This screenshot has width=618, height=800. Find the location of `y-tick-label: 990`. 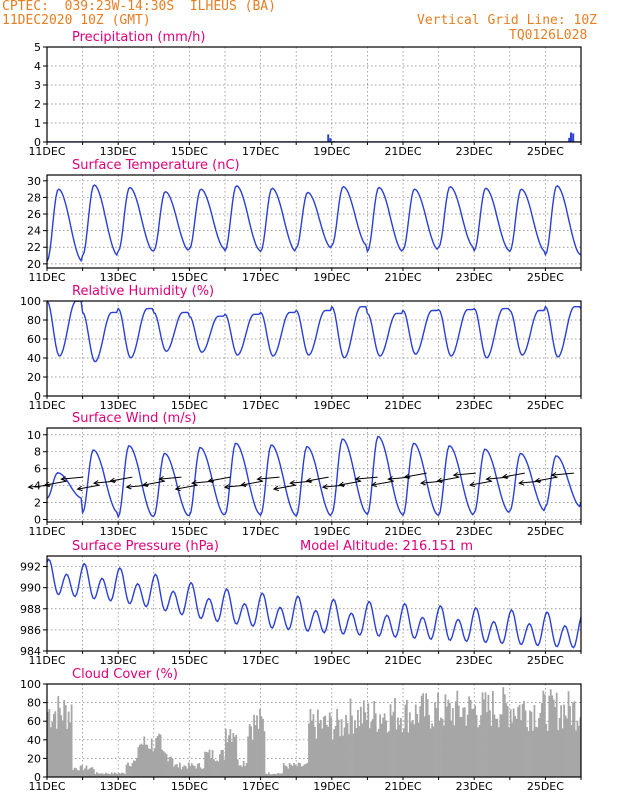

y-tick-label: 990 is located at coordinates (30, 588).